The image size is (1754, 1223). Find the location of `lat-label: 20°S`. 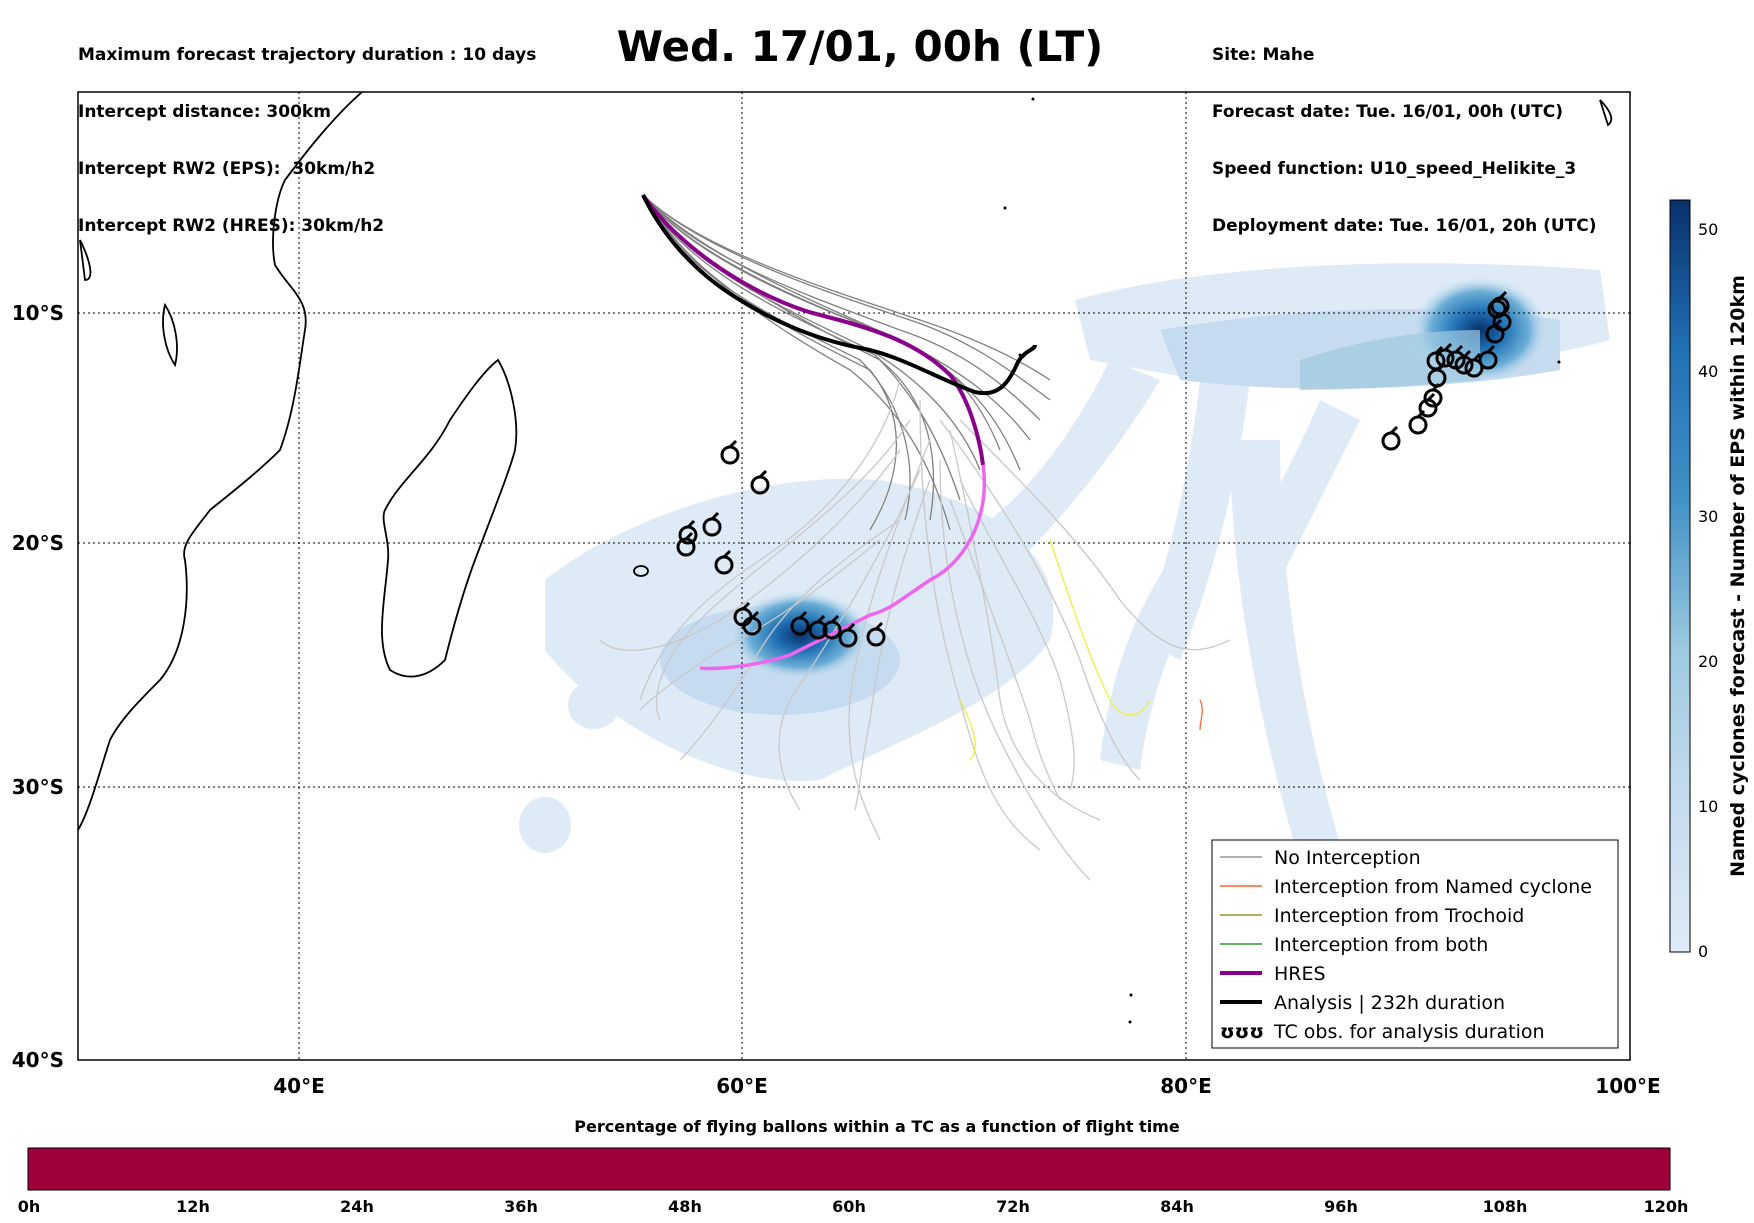

lat-label: 20°S is located at coordinates (38, 543).